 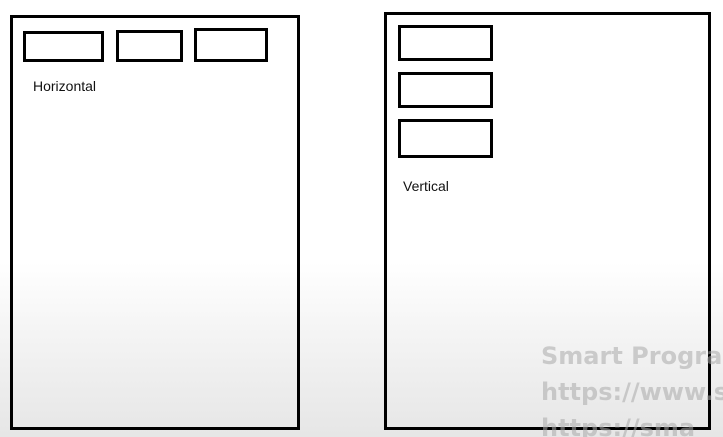 I want to click on vertical-label: Vertical, so click(x=426, y=186).